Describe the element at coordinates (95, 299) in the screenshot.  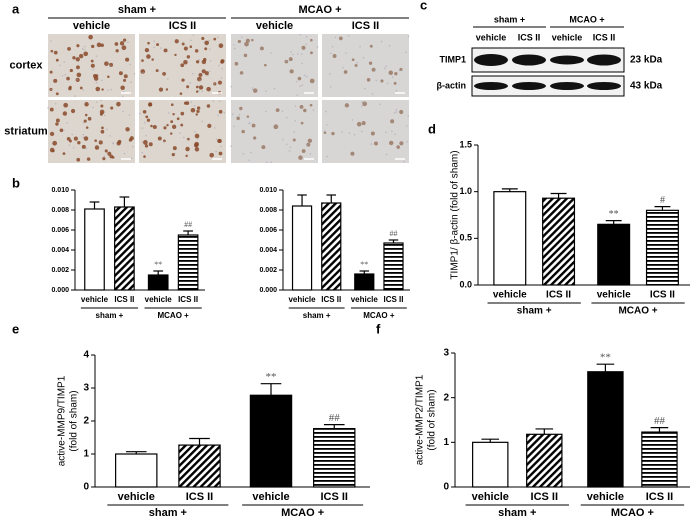
I see `x-tick-label: vehicle` at that location.